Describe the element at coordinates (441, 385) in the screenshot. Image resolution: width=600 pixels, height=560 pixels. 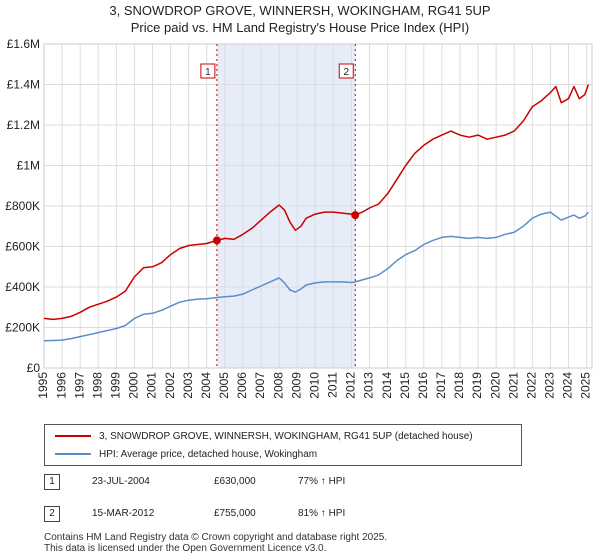
I see `x-tick-label: 2017` at that location.